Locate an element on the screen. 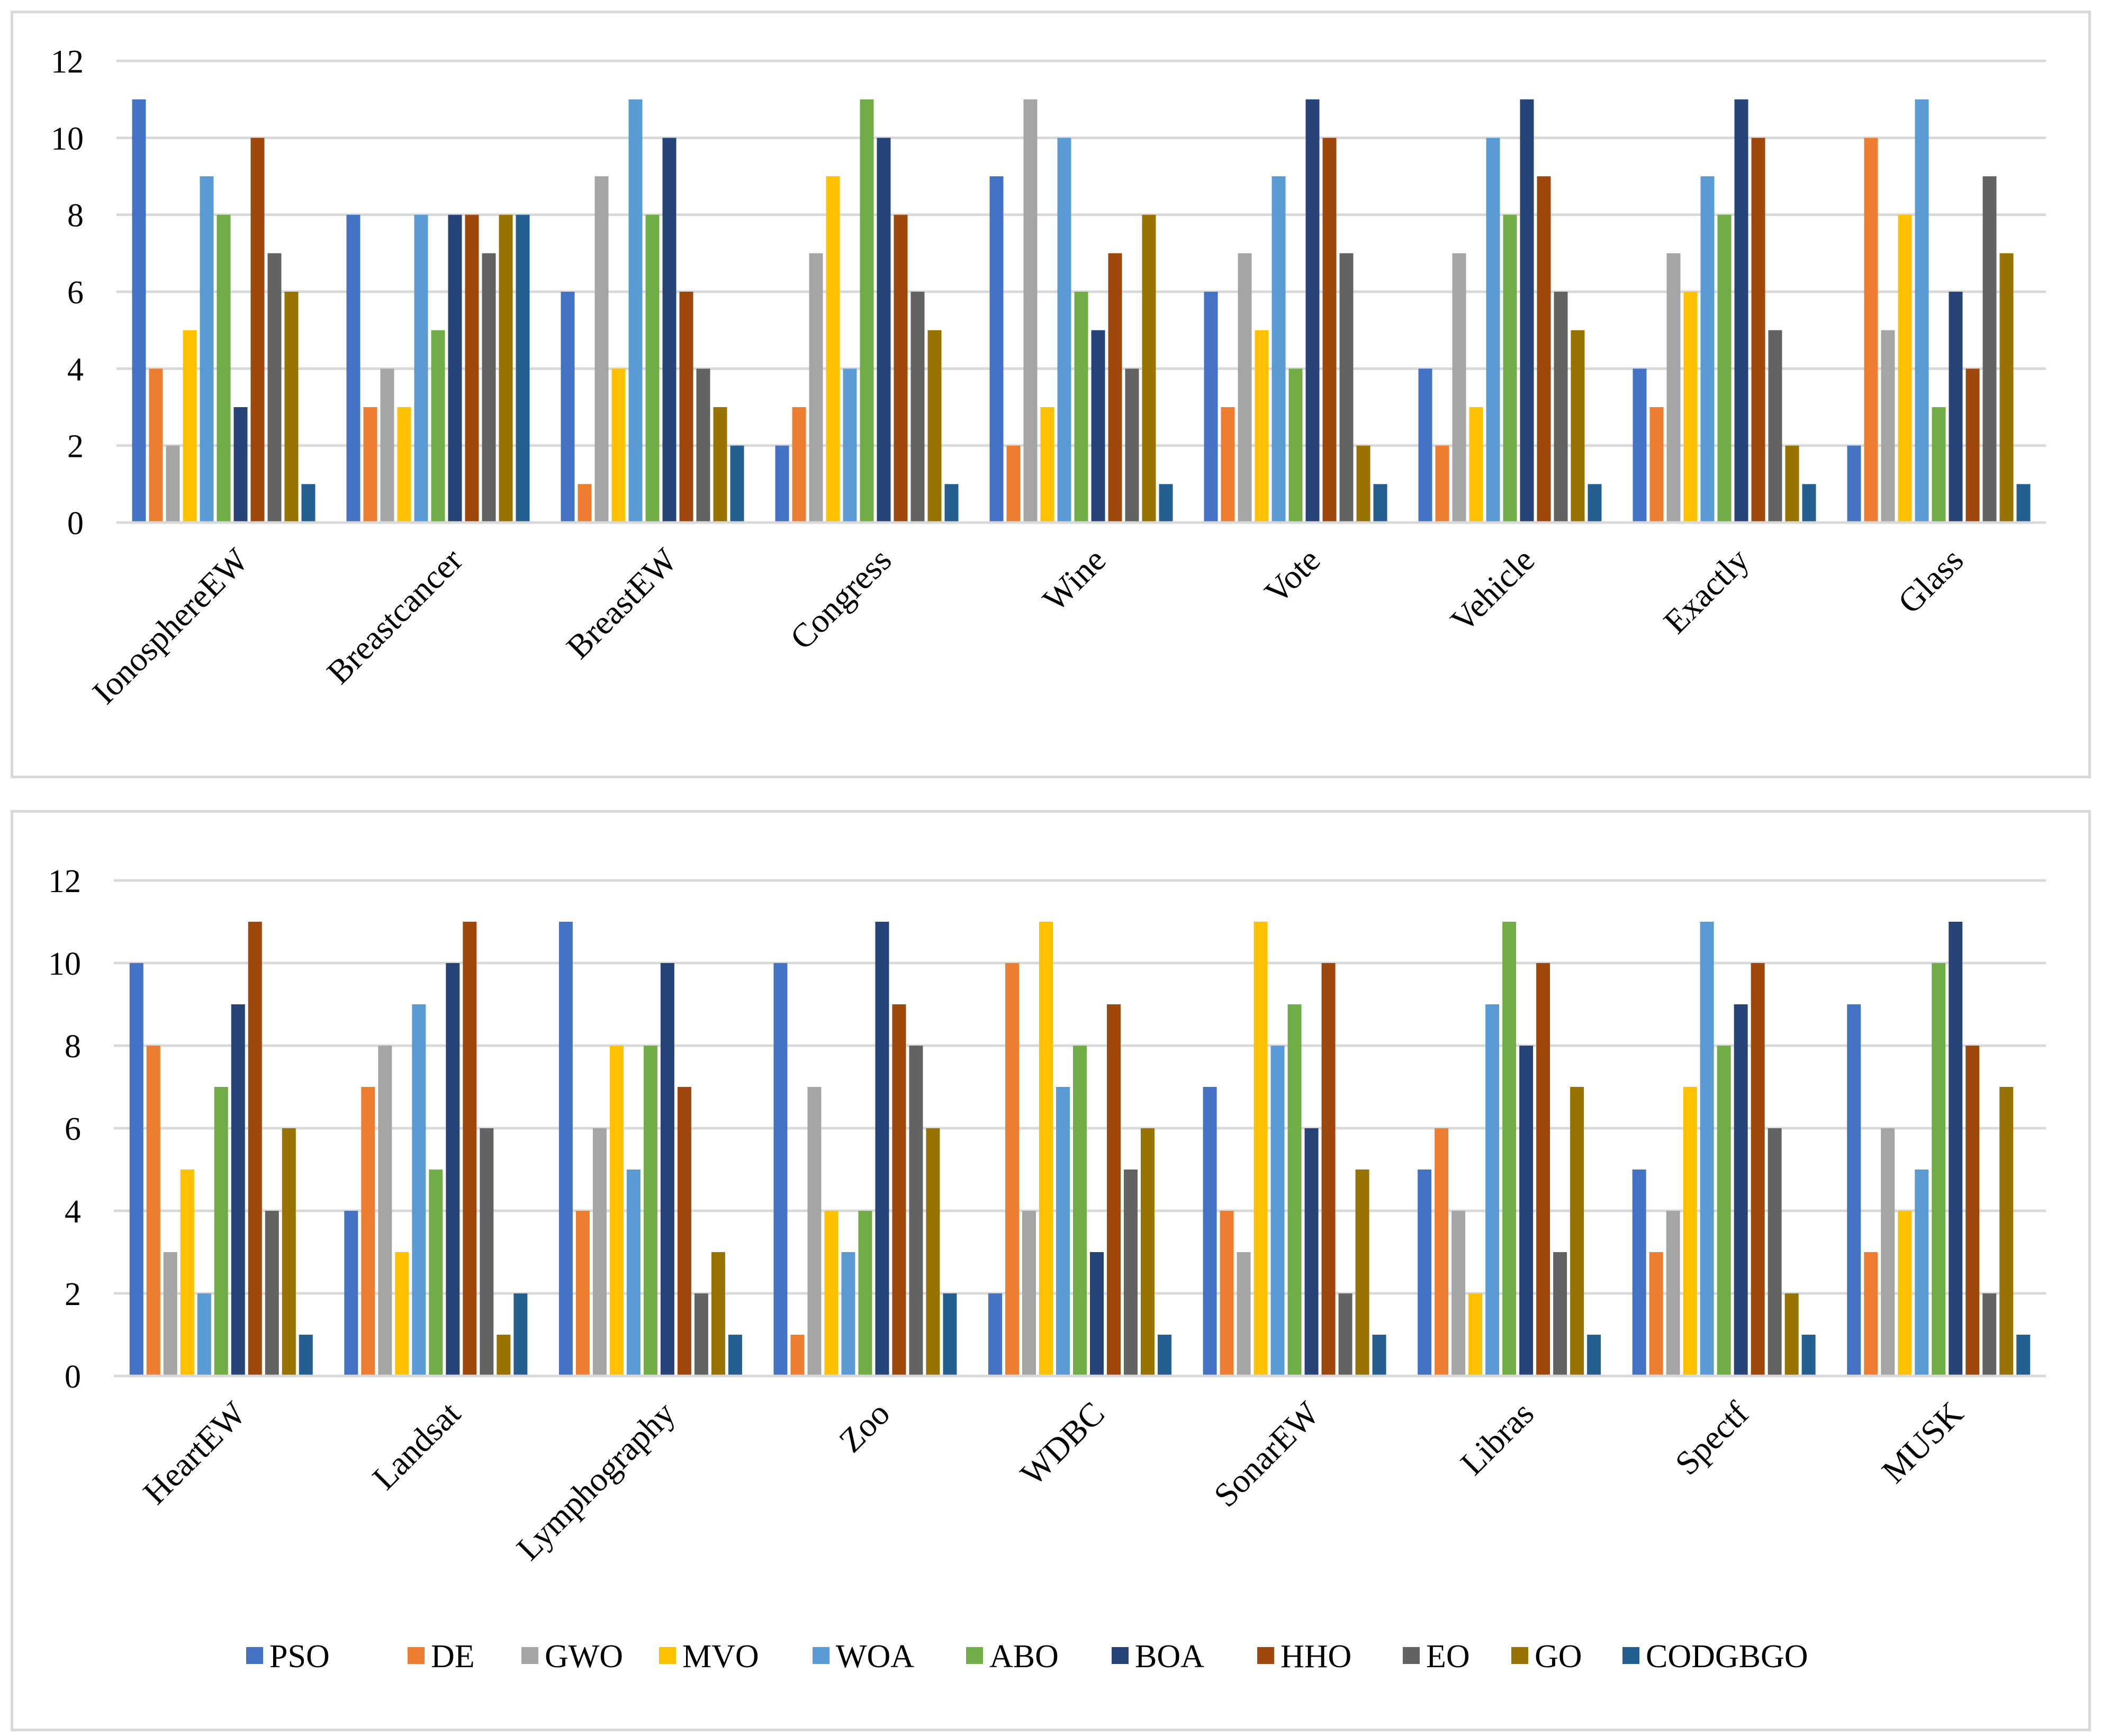  bar-woa-zoo is located at coordinates (848, 1314).